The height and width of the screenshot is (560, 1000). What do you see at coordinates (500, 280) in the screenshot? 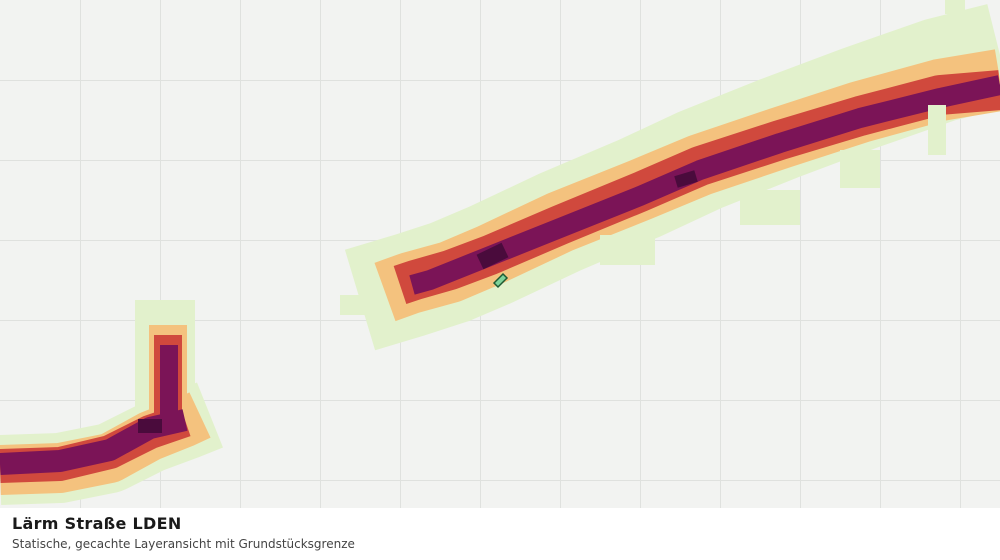
I see `parcel-boundary` at bounding box center [500, 280].